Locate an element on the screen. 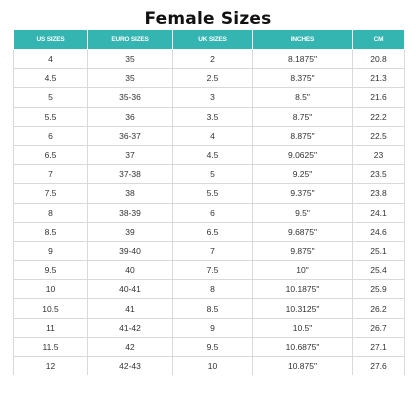 The width and height of the screenshot is (416, 416). us-size-cell: 8 is located at coordinates (50, 212).